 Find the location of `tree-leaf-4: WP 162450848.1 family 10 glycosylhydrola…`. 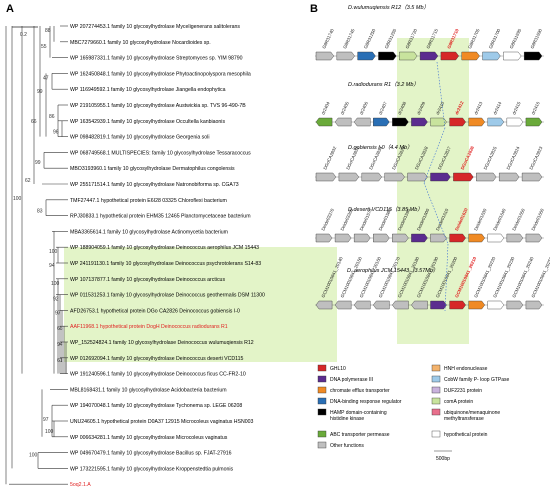

tree-leaf-4: WP 162450848.1 family 10 glycosylhydrola… is located at coordinates (160, 74).